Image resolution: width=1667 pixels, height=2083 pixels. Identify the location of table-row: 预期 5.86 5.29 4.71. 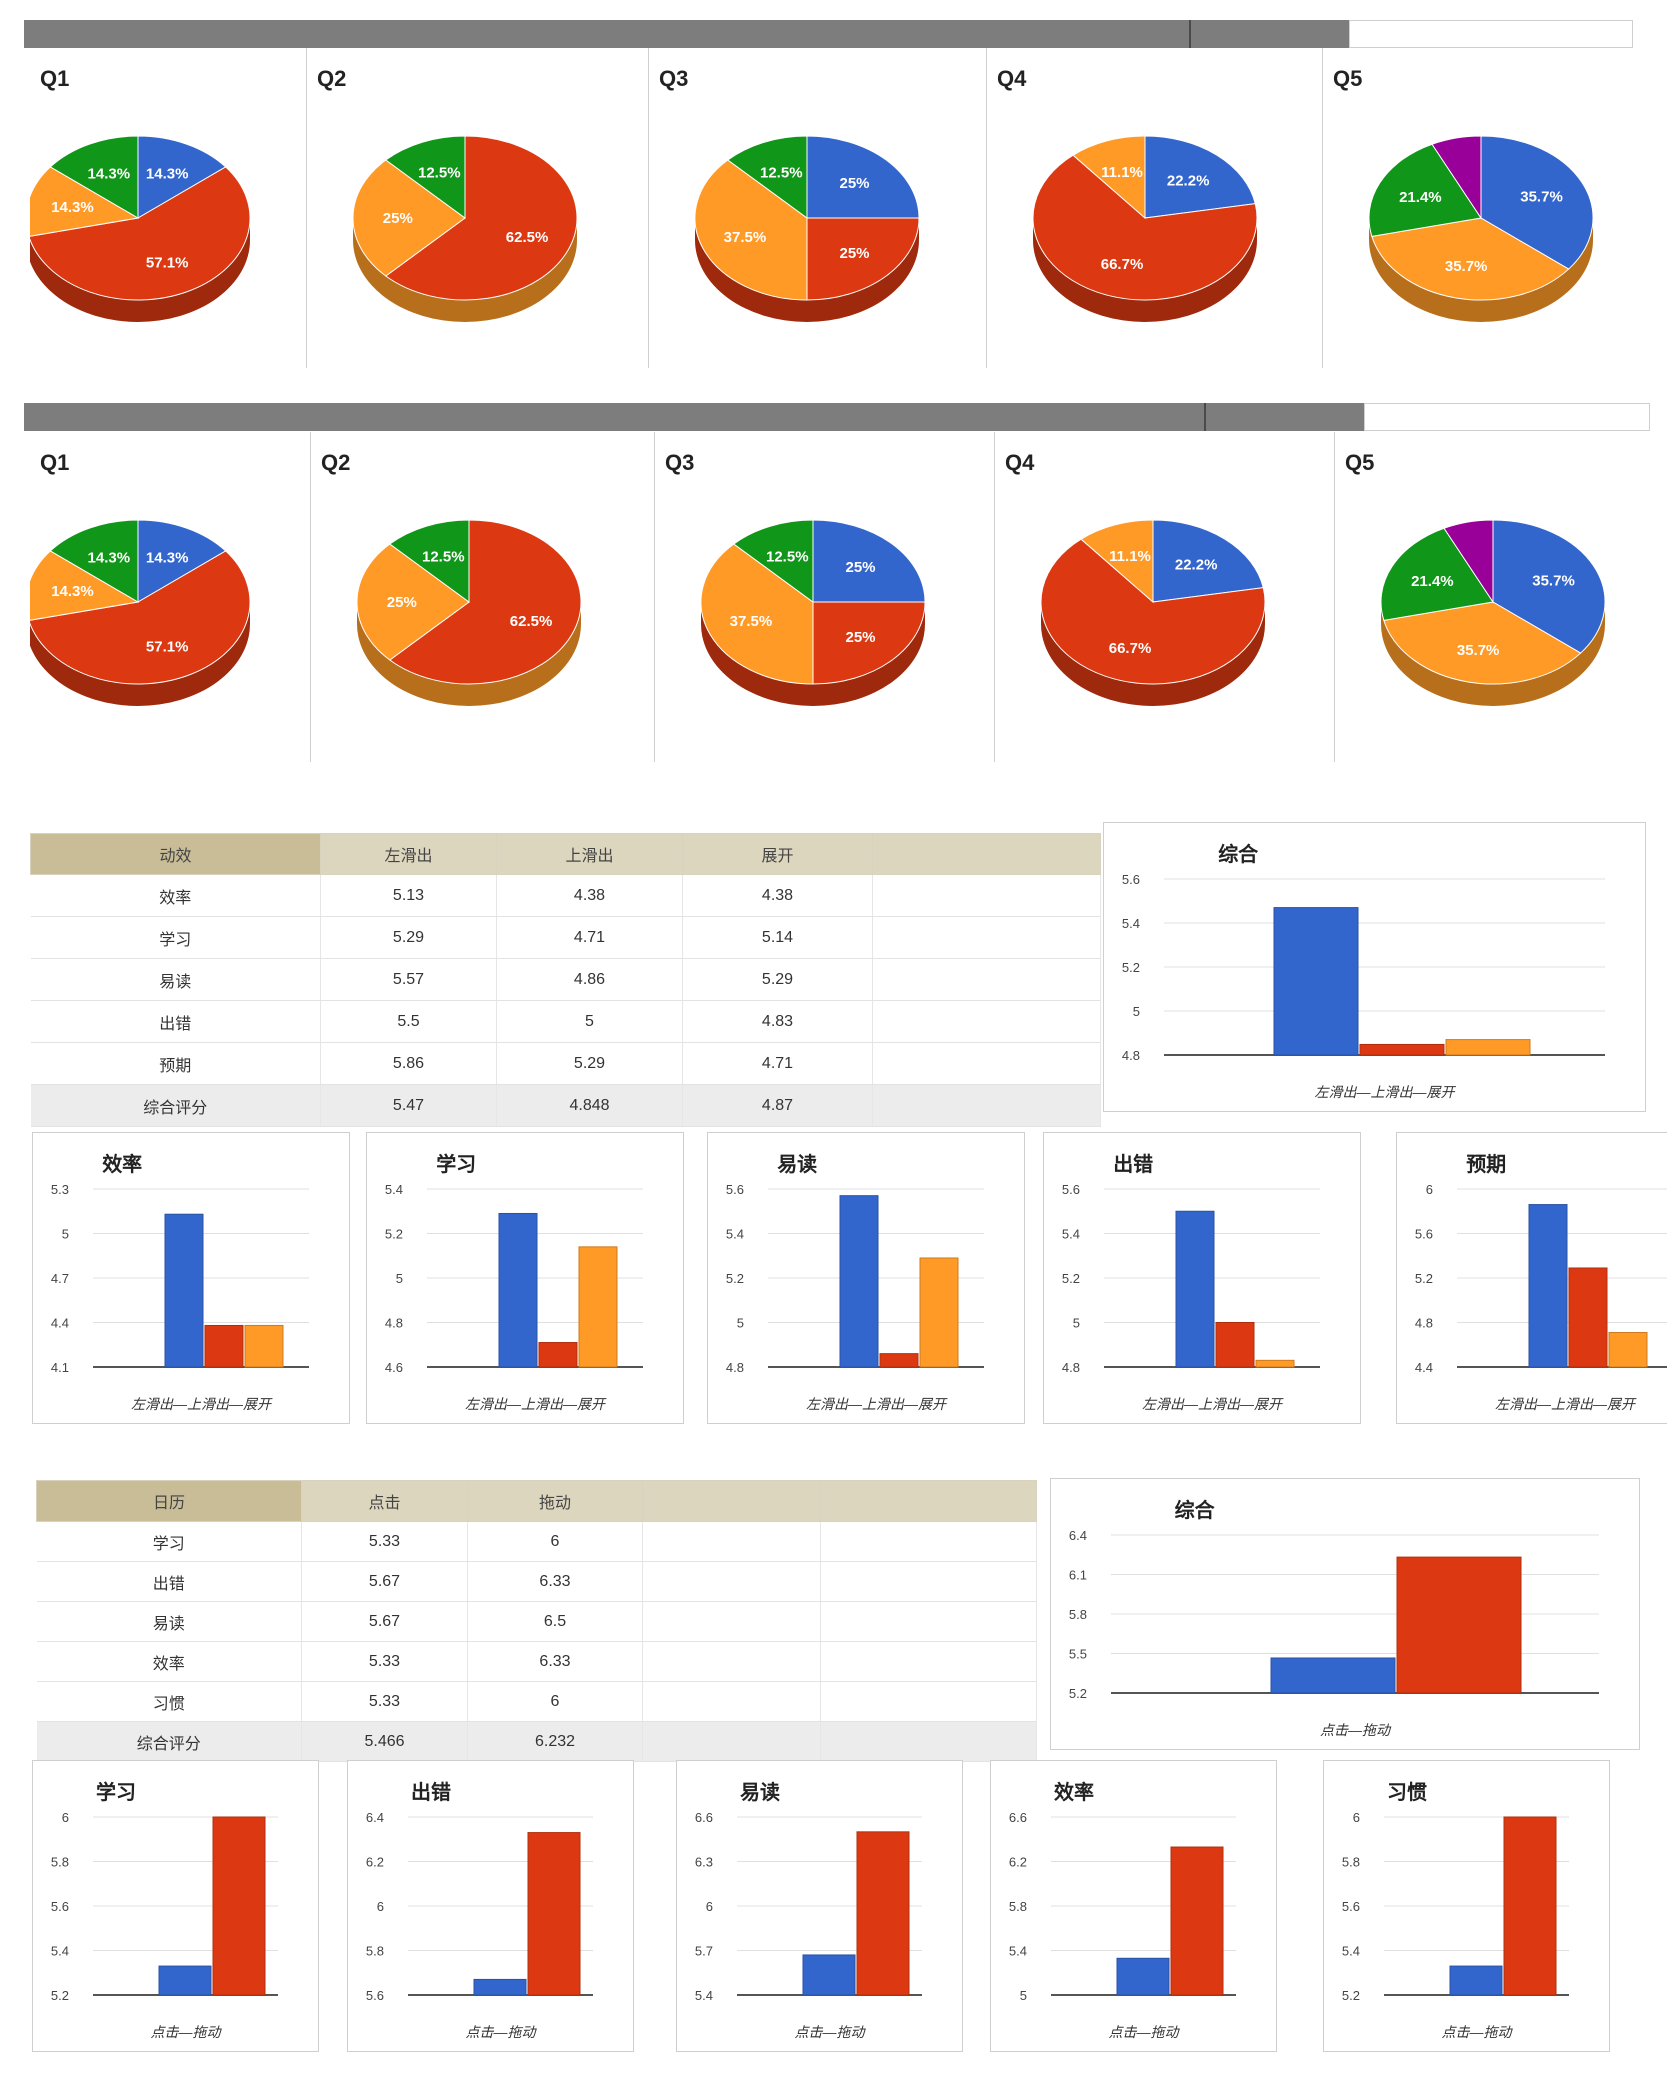
(565, 1063).